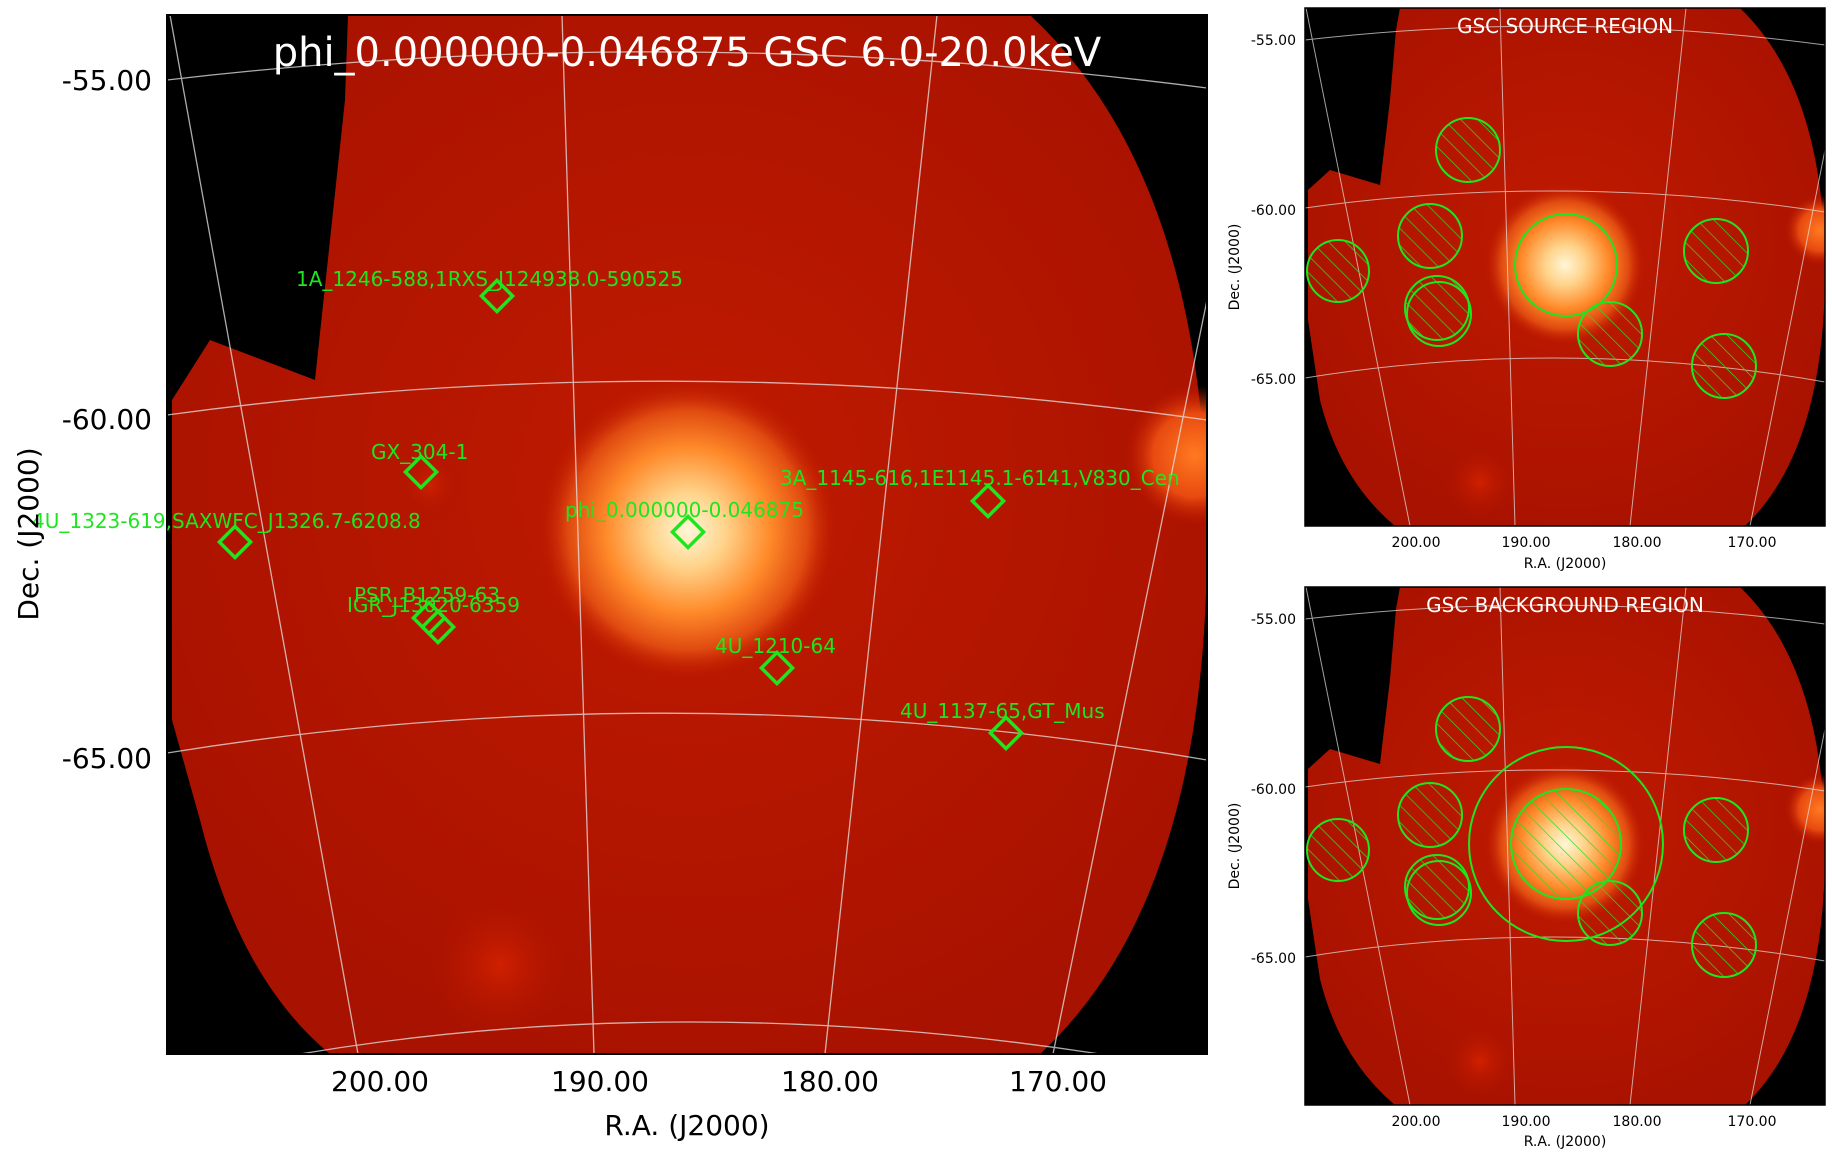 This screenshot has height=1156, width=1832. I want to click on background-annulus, so click(1566, 844).